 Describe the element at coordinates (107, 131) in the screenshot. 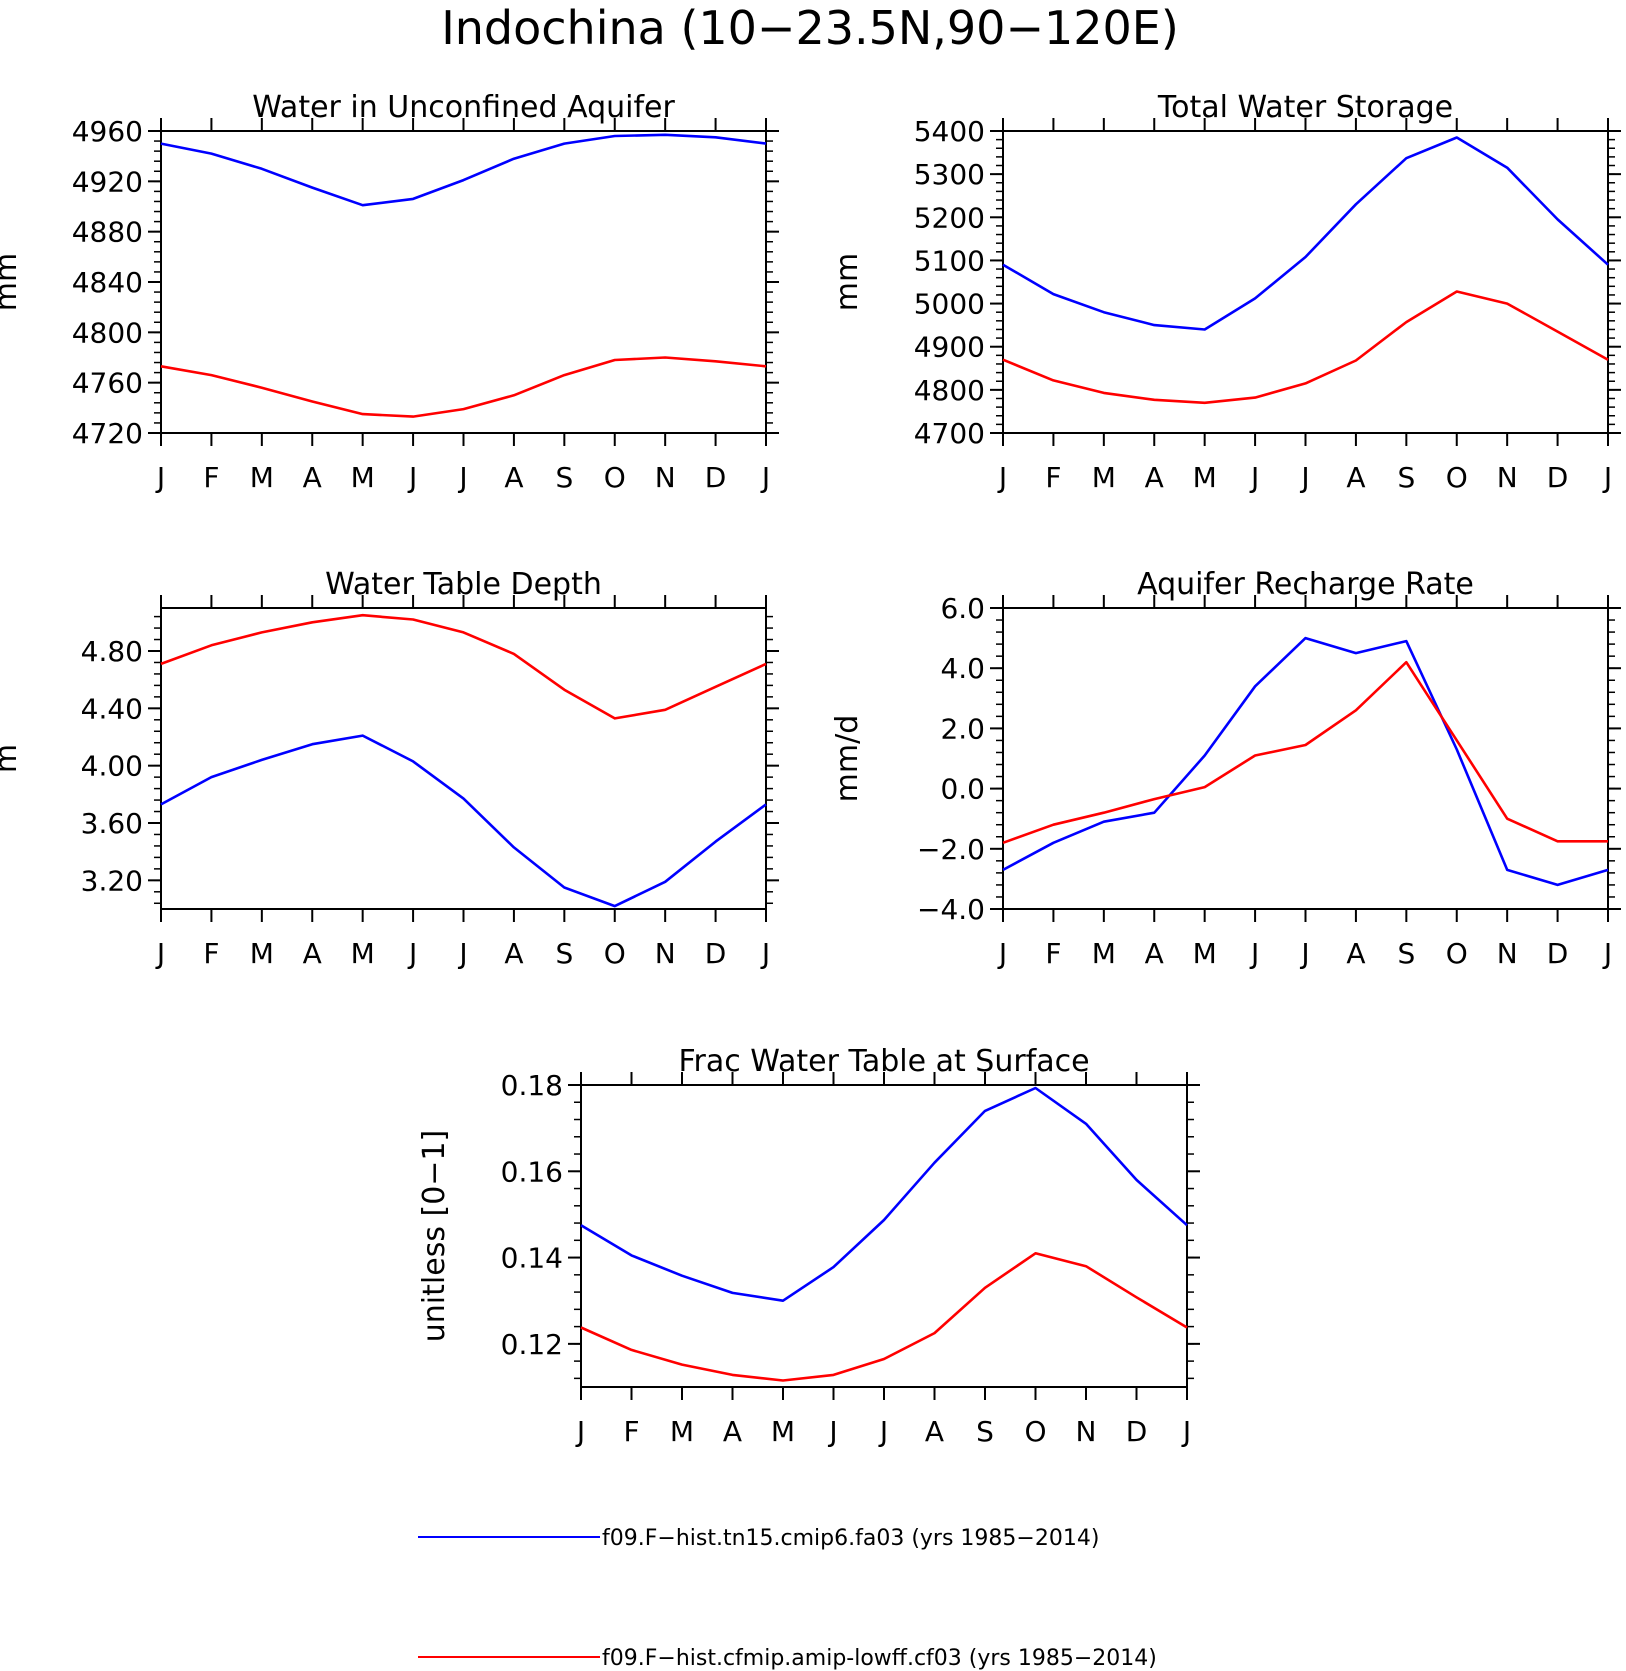

I see `unconfined-aquifer-ytick-label: 4960` at that location.